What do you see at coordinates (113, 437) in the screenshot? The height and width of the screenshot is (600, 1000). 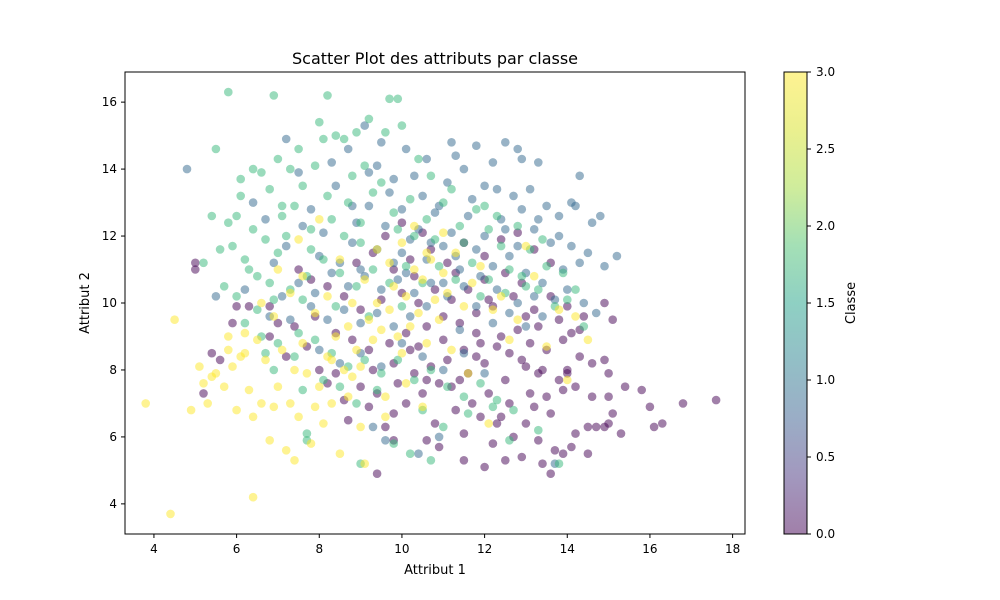 I see `y-tick-label: 6` at bounding box center [113, 437].